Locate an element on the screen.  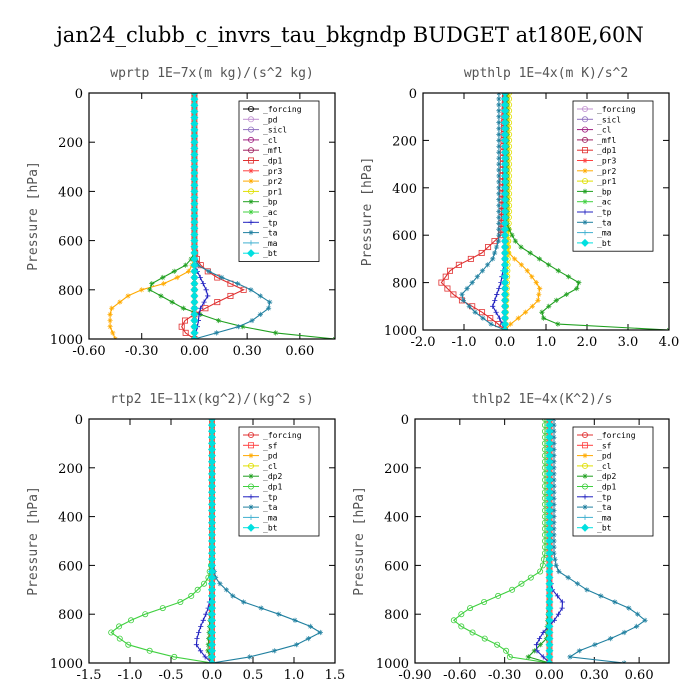
plot-frame is located at coordinates (212, 216).